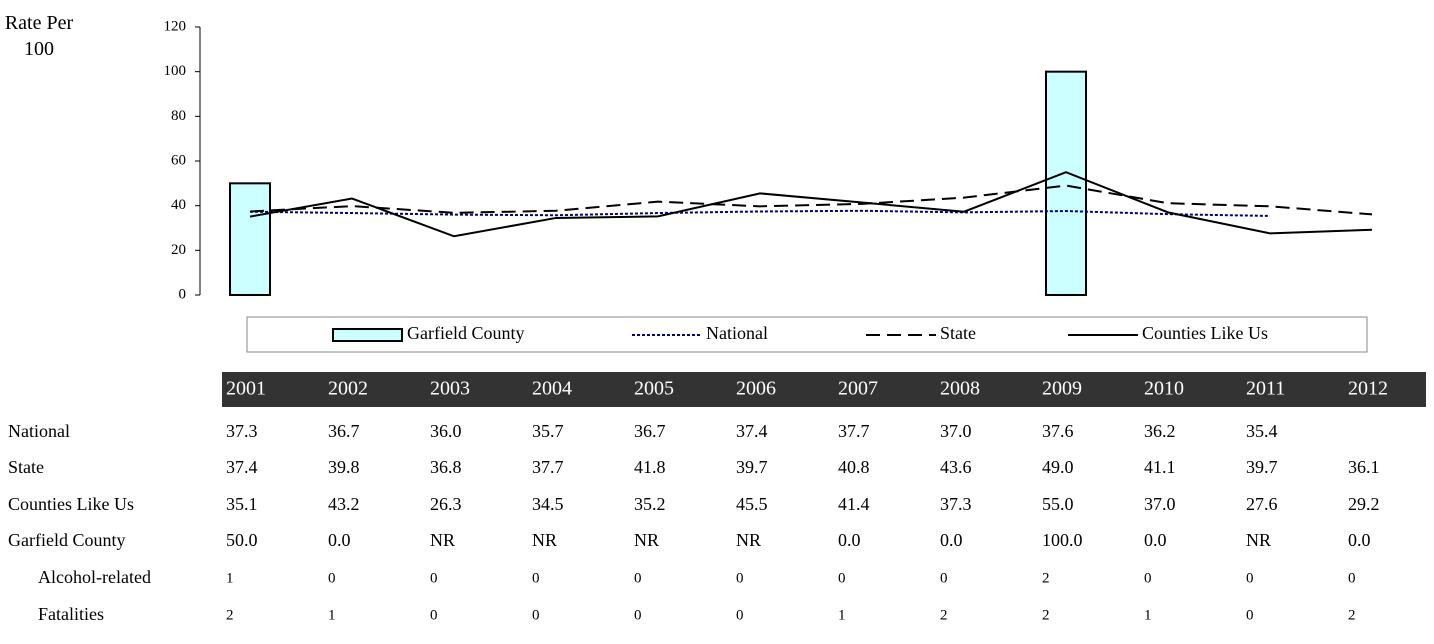 The image size is (1434, 644). Describe the element at coordinates (956, 467) in the screenshot. I see `table-cell: 43.6` at that location.